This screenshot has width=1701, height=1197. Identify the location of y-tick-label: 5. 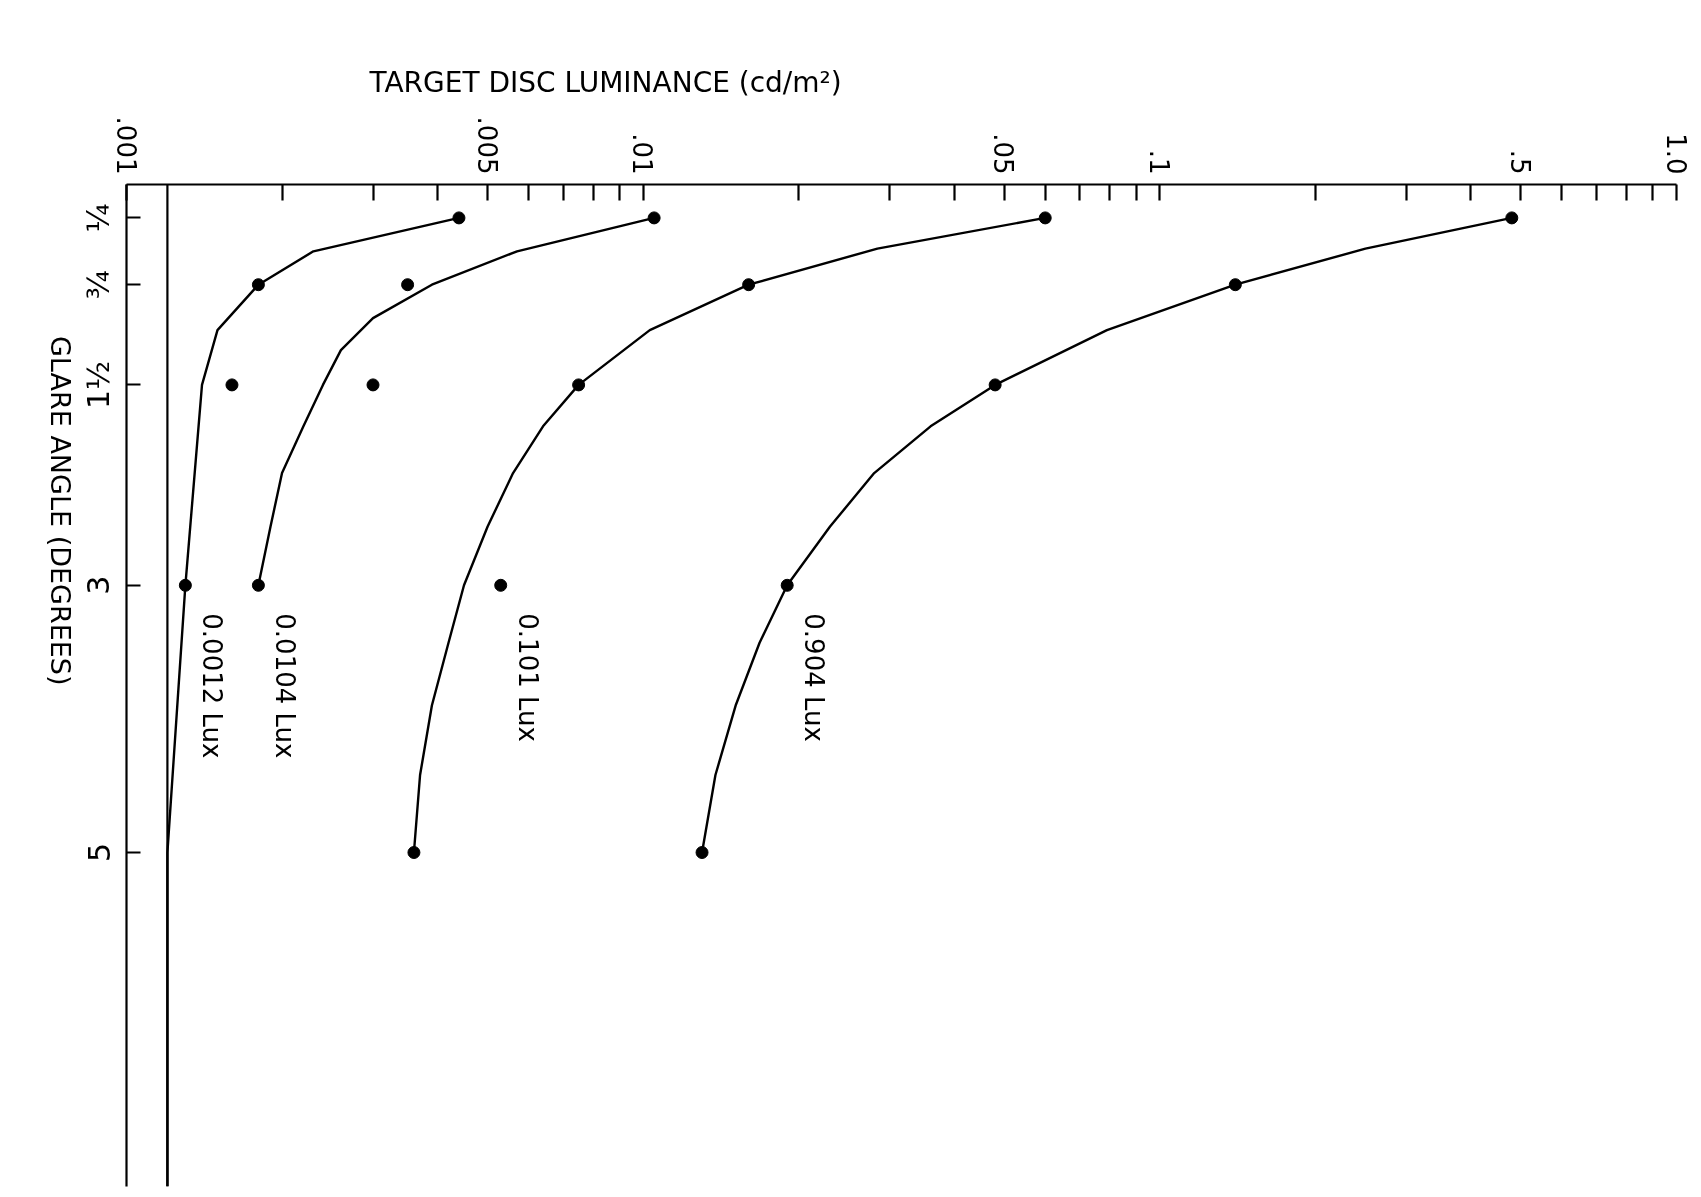
(99, 852).